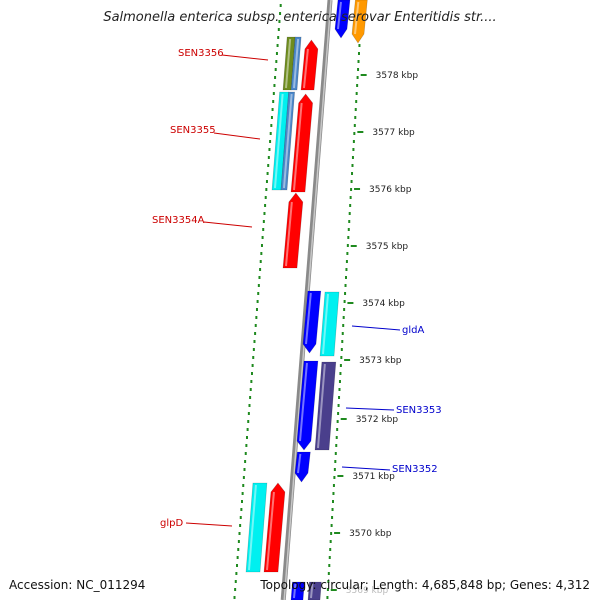 This screenshot has height=600, width=600. I want to click on tick-label: 3571 kbp, so click(373, 477).